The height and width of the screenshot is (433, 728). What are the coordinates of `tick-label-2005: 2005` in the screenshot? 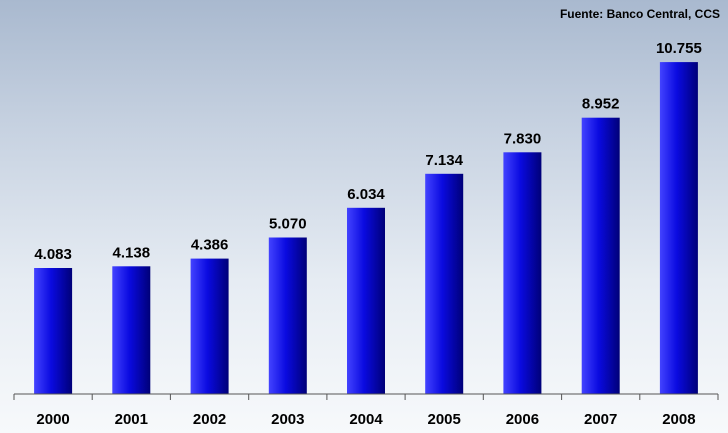 It's located at (444, 419).